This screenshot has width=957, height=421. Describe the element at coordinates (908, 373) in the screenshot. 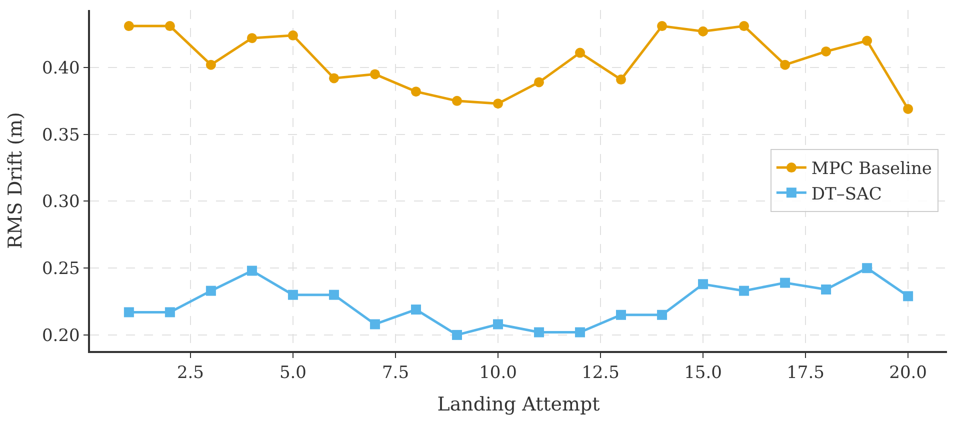

I see `x-tick-label: 20.0` at that location.